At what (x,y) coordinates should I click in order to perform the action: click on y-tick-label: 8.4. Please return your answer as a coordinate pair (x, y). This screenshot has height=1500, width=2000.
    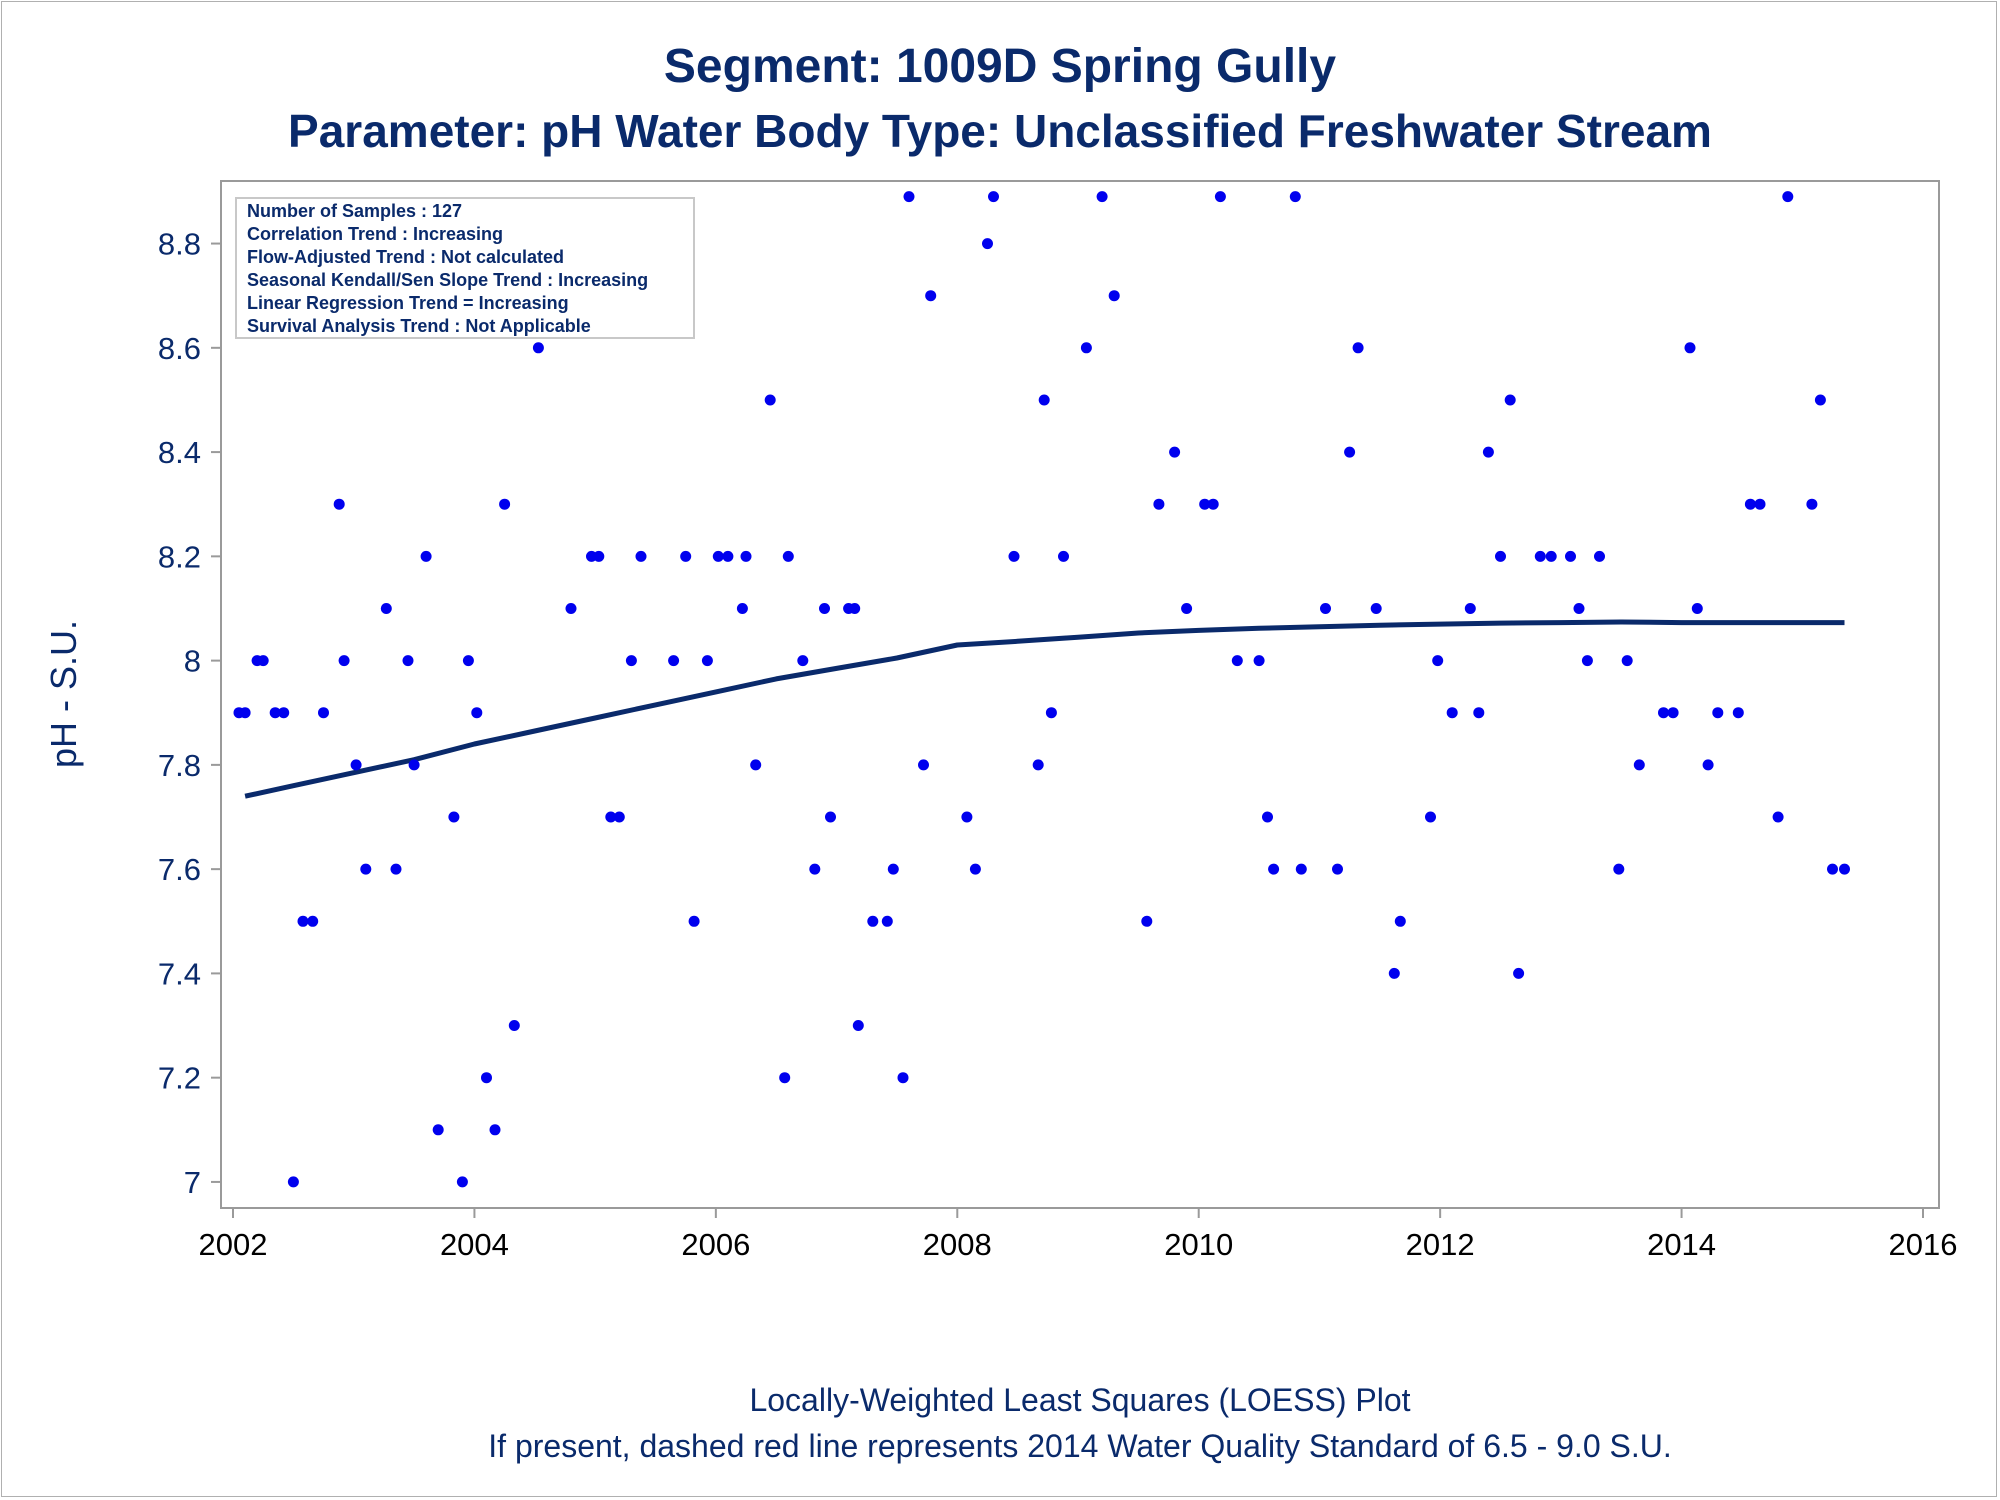
    Looking at the image, I should click on (179, 452).